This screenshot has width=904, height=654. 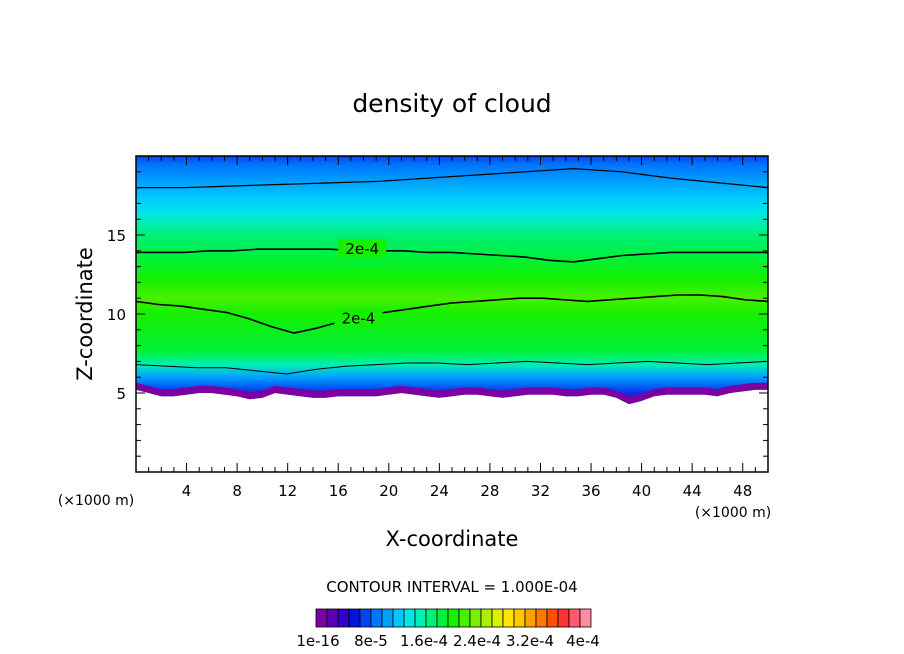 I want to click on x-tick-label: 28, so click(x=489, y=491).